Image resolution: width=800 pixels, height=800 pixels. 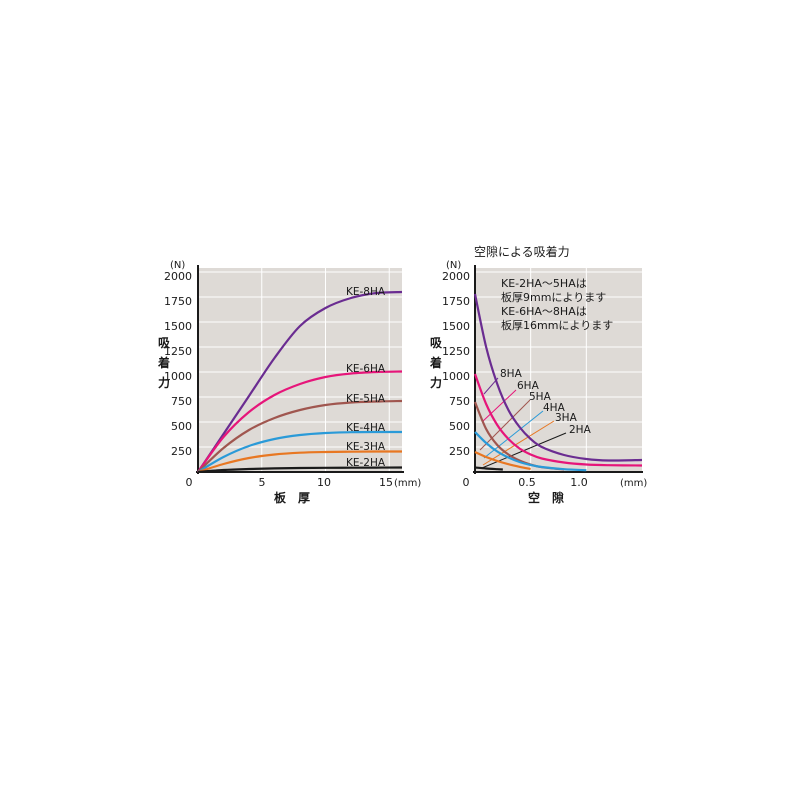 I want to click on series-line-6ha, so click(x=558, y=420).